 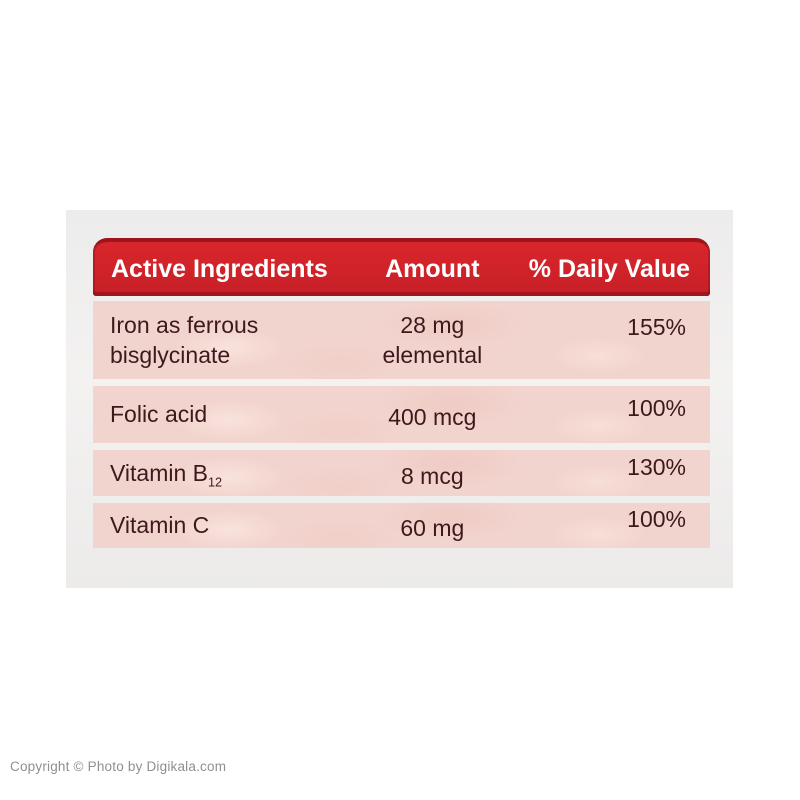 I want to click on ingredient-name-line2: bisglycinate, so click(x=170, y=355).